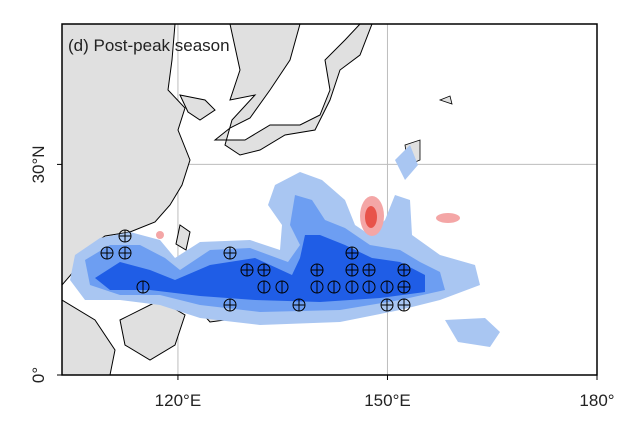  Describe the element at coordinates (38, 164) in the screenshot. I see `y-tick-label: 30°N` at that location.